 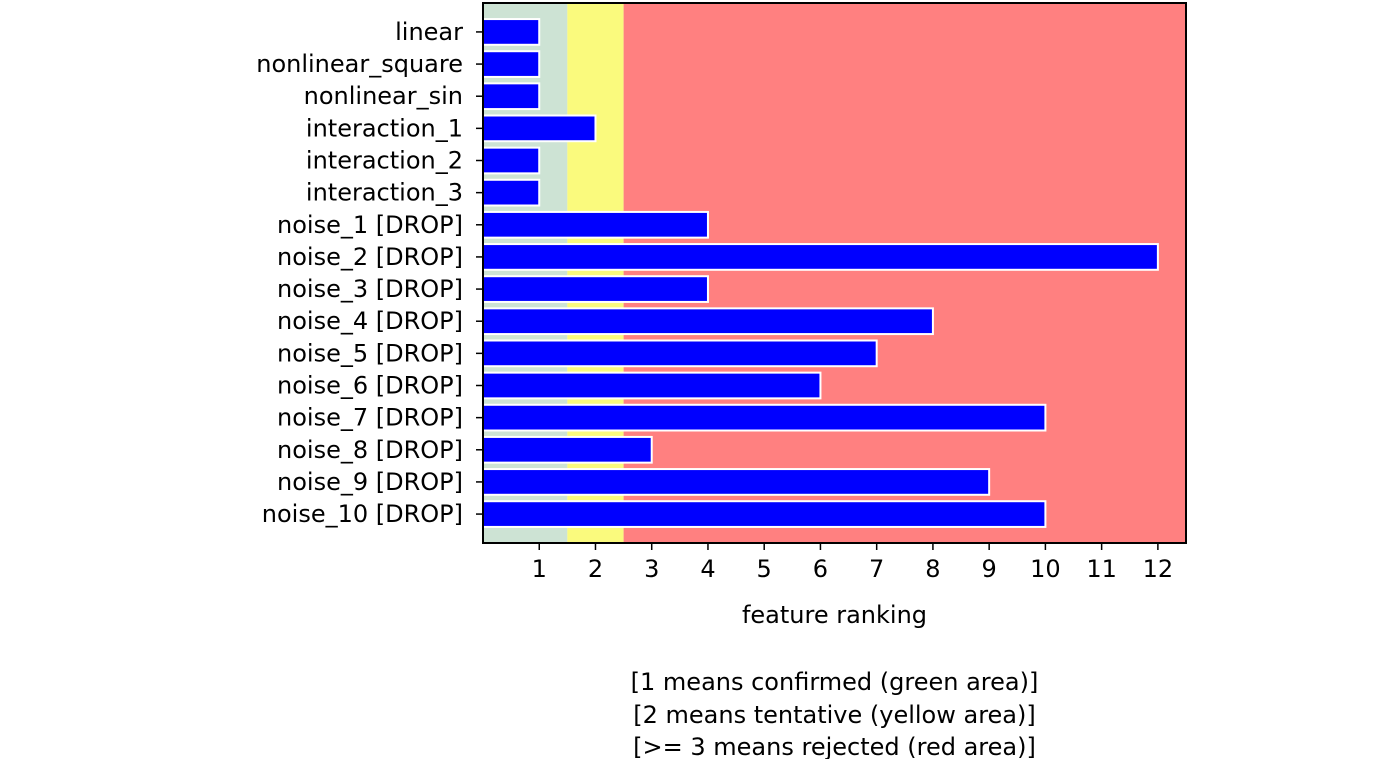 What do you see at coordinates (834, 746) in the screenshot?
I see `caption-line-rejected: [>= 3 means rejected (red area)]` at bounding box center [834, 746].